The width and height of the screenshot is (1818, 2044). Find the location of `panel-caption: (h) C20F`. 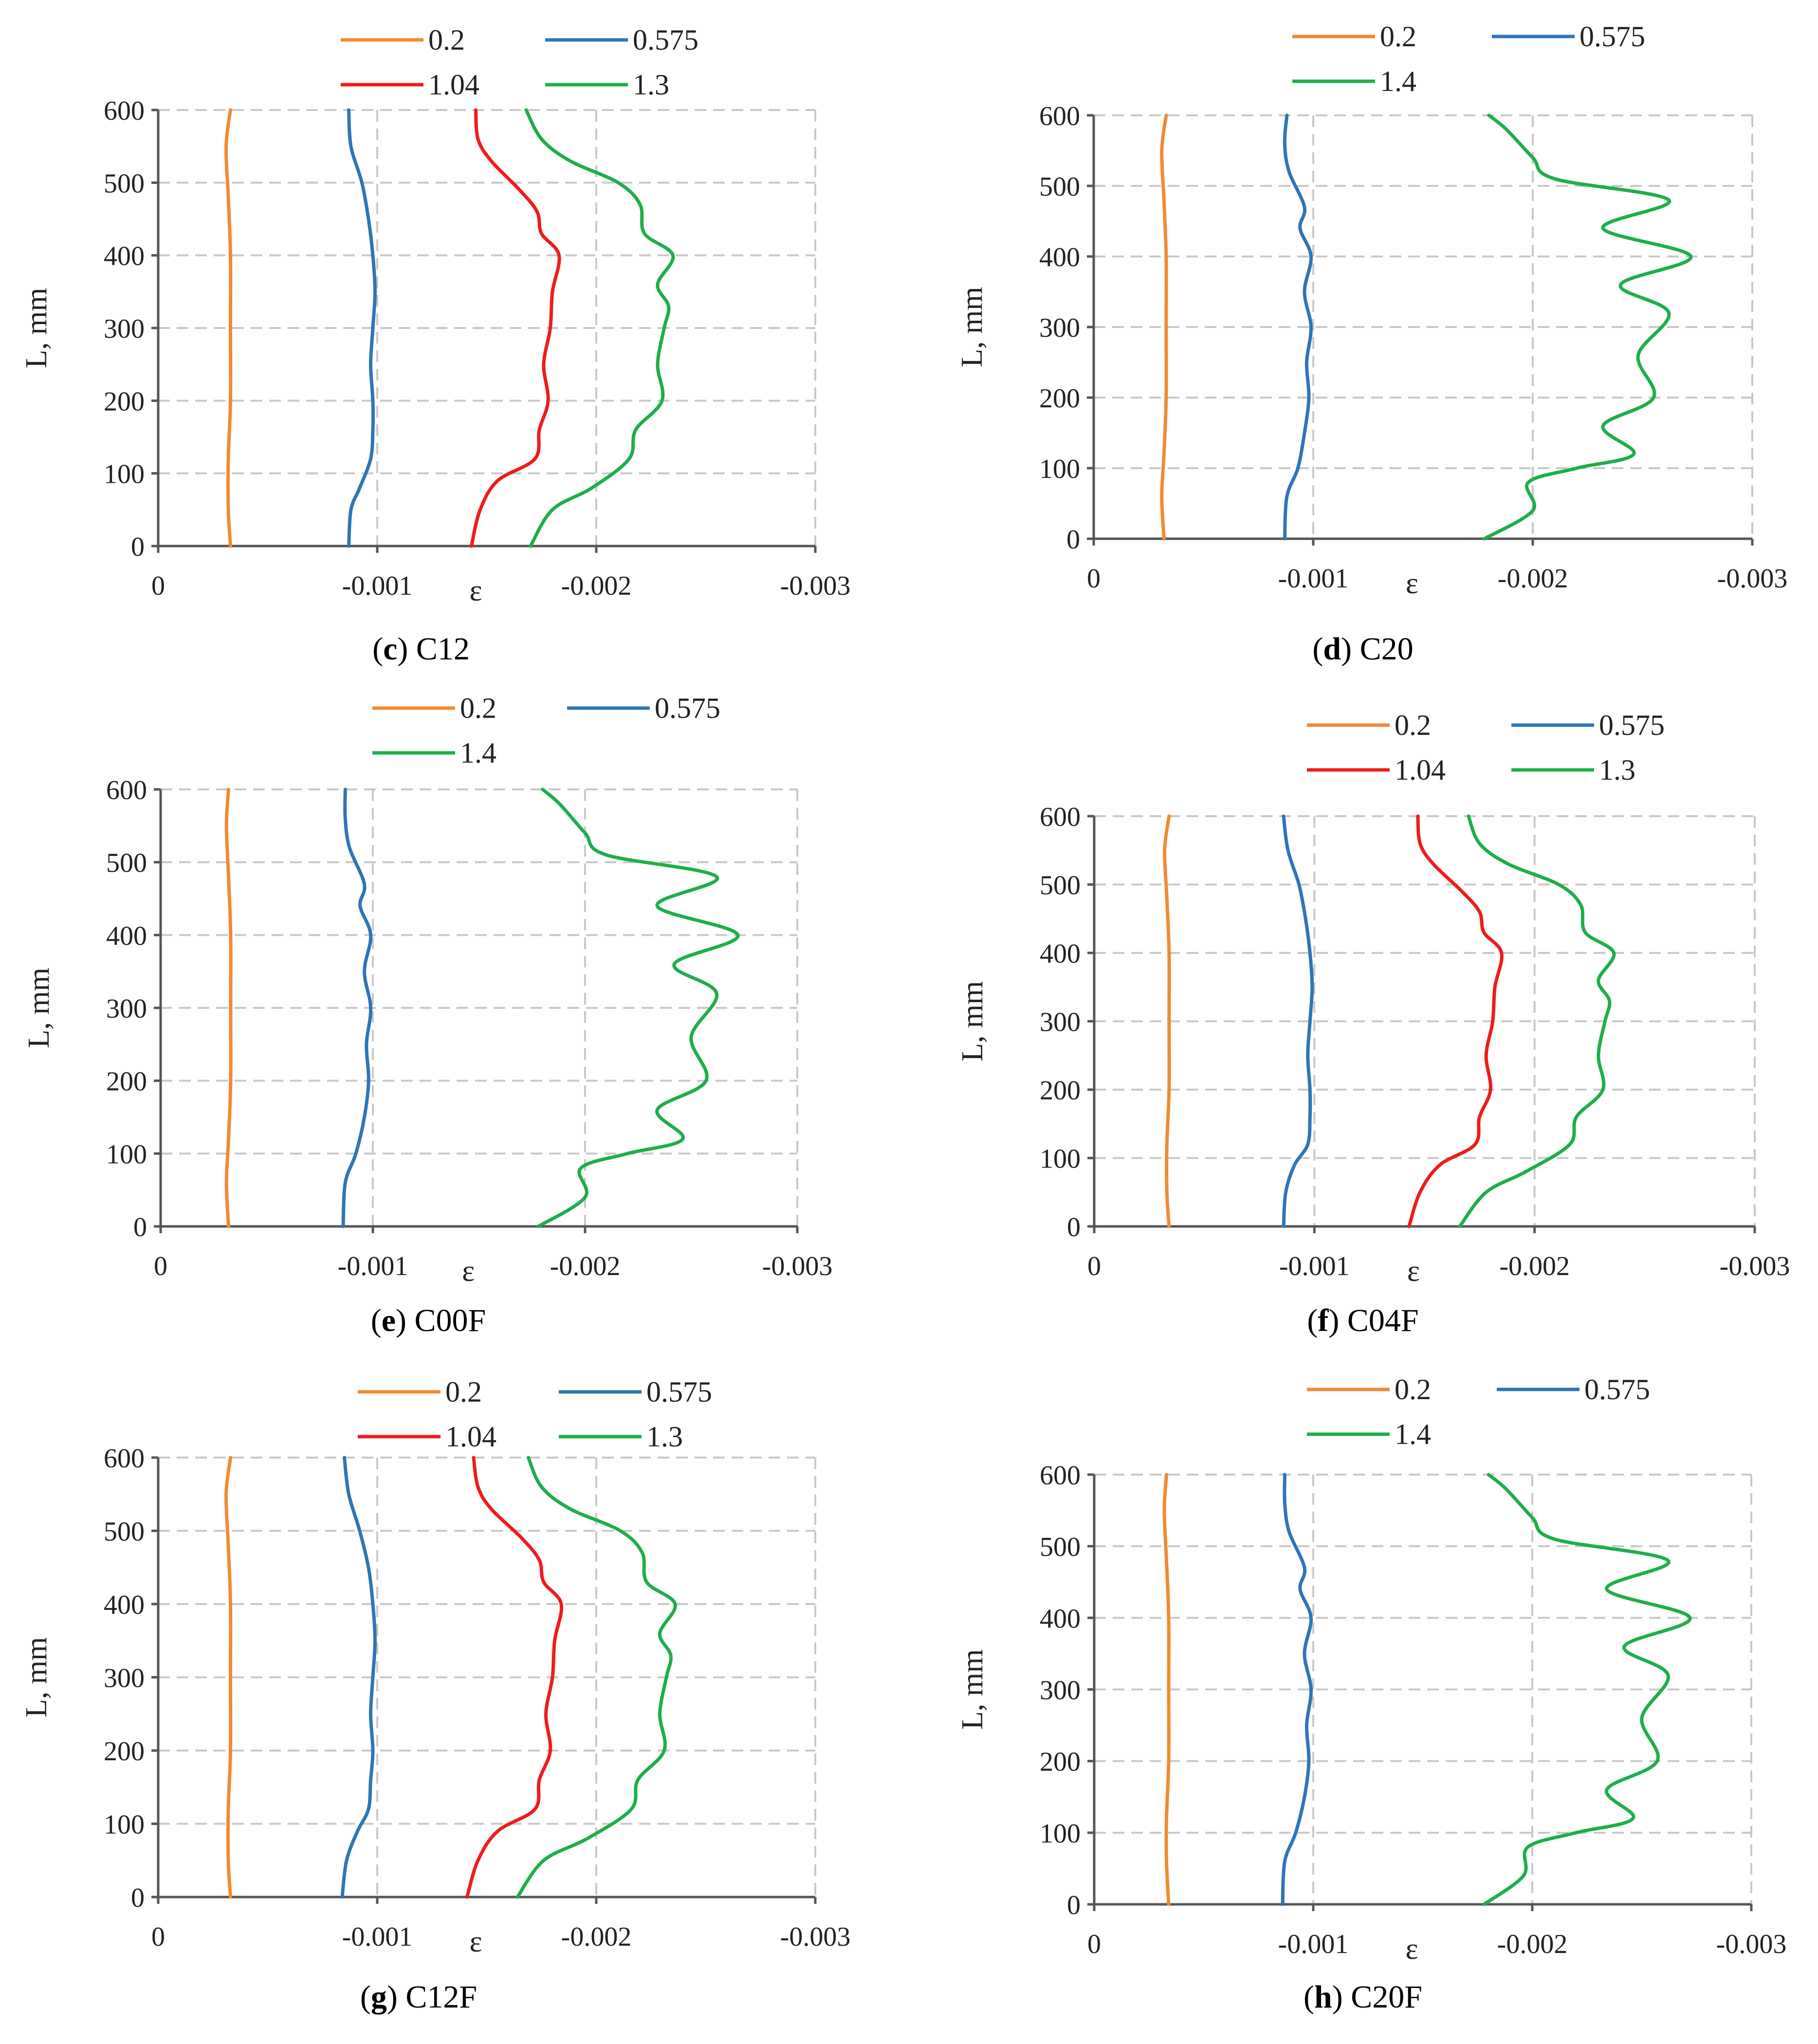

panel-caption: (h) C20F is located at coordinates (1363, 1997).